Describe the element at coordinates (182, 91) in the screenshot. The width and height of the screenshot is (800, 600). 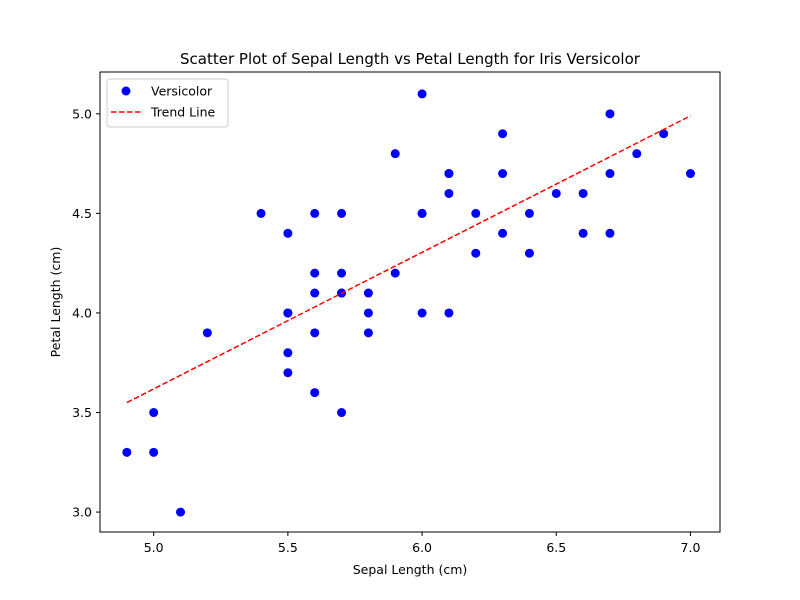
I see `legend-label-versicolor: Versicolor` at that location.